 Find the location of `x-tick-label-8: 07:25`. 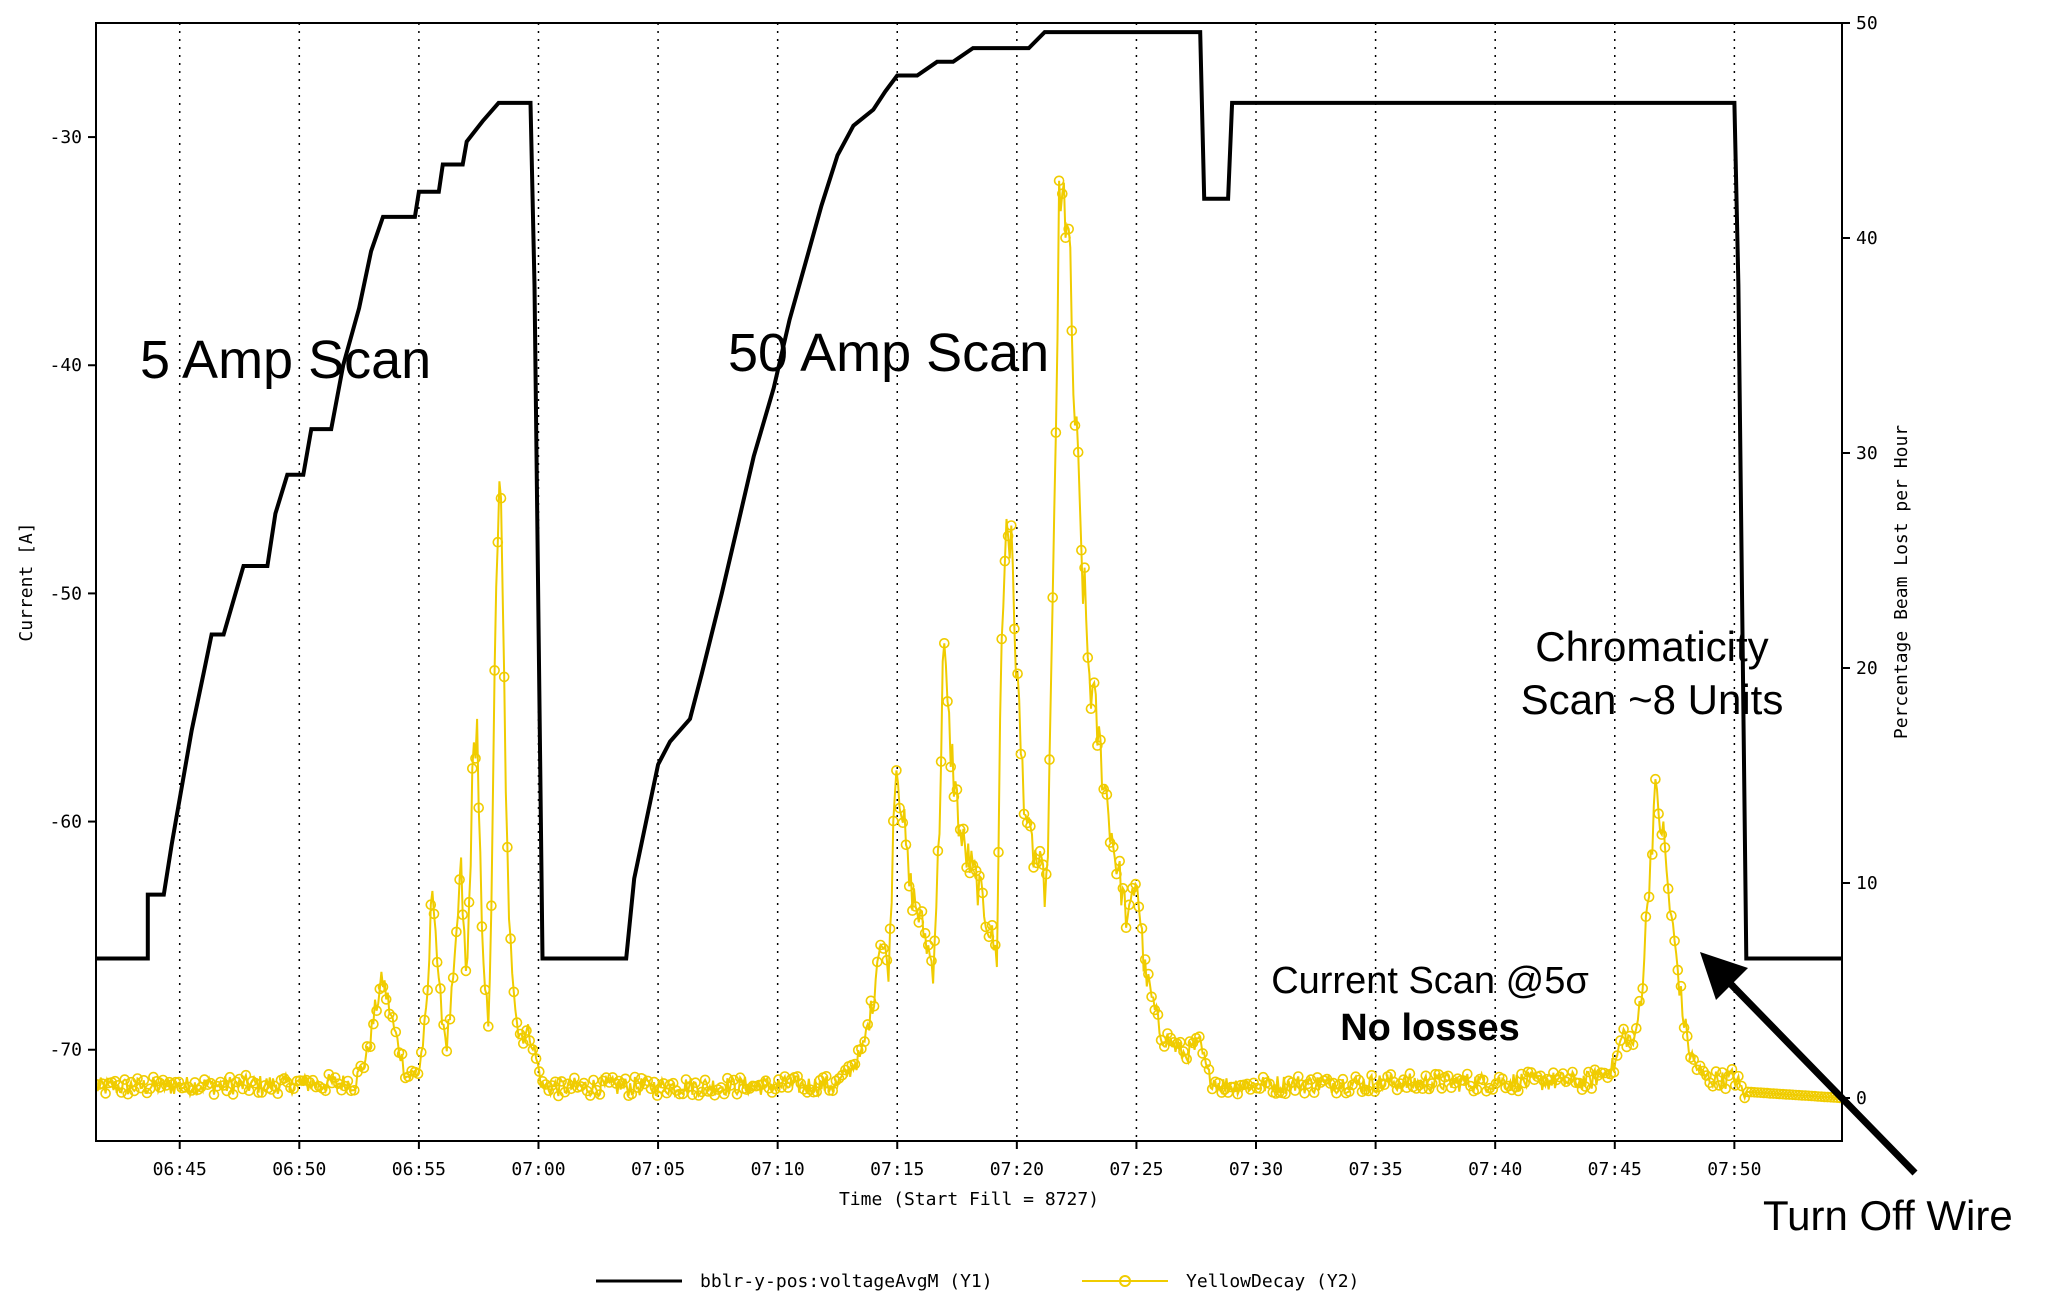

x-tick-label-8: 07:25 is located at coordinates (1136, 1169).